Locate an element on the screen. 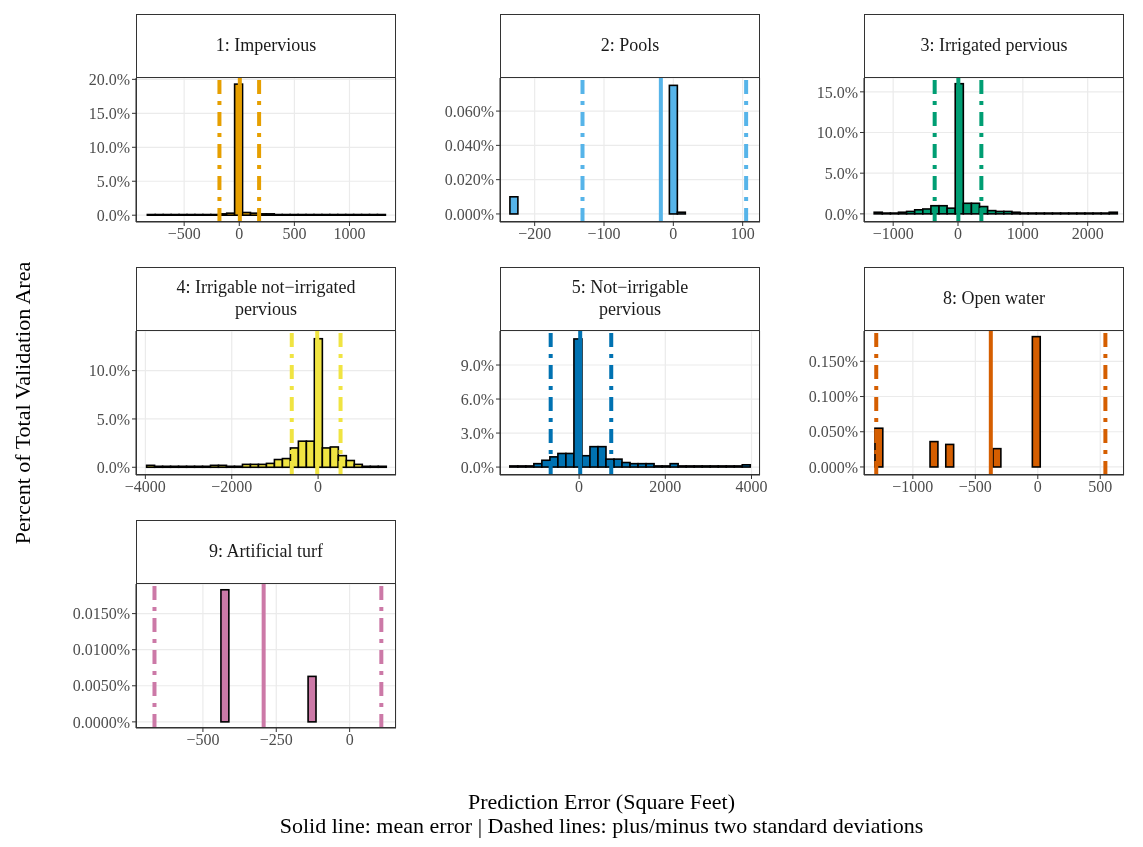 The image size is (1143, 847). y-tick-label: 20.0% is located at coordinates (109, 80).